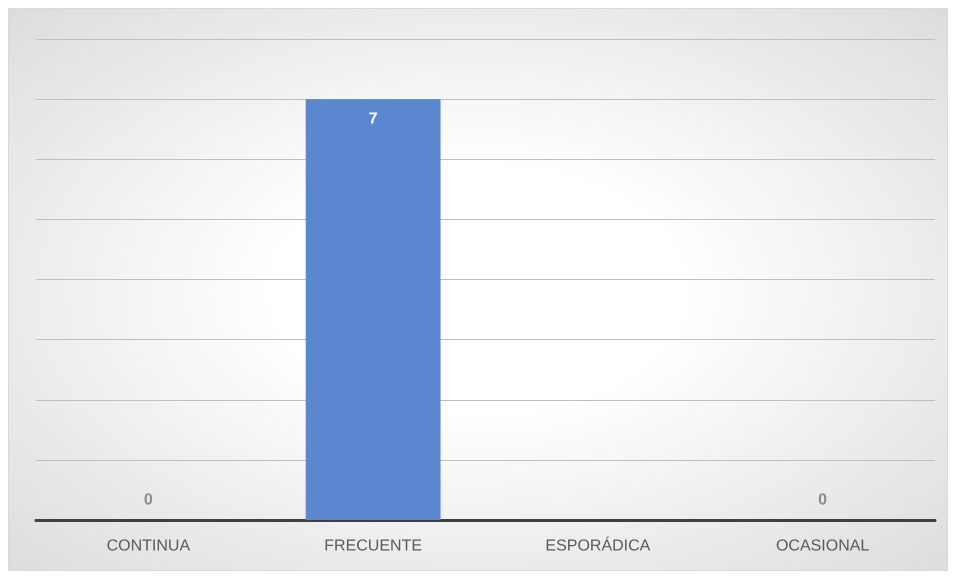 Image resolution: width=956 pixels, height=579 pixels. Describe the element at coordinates (598, 545) in the screenshot. I see `x-tick-label: ESPORÁDICA` at that location.